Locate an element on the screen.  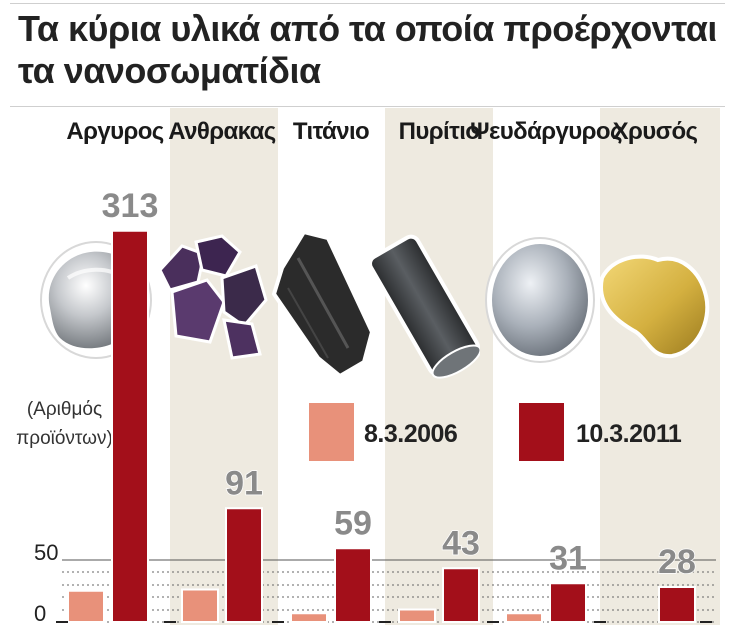
value-label-3: 59 is located at coordinates (353, 523).